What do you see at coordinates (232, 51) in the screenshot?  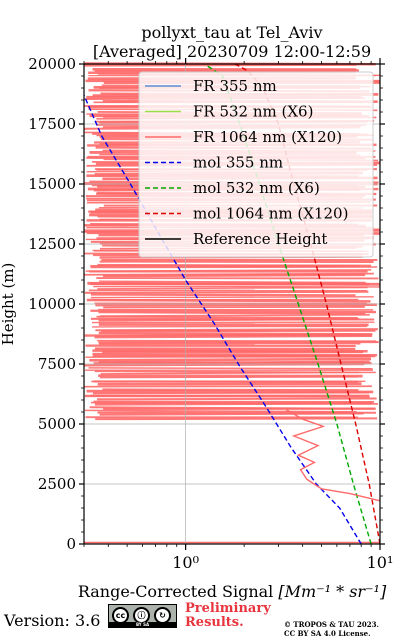 I see `chart-title-line2: [Averaged] 20230709 12:00-12:59` at bounding box center [232, 51].